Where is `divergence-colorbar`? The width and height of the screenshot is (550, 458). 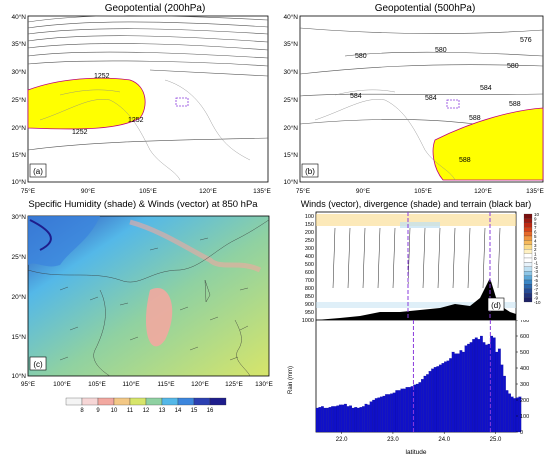 divergence-colorbar is located at coordinates (528, 258).